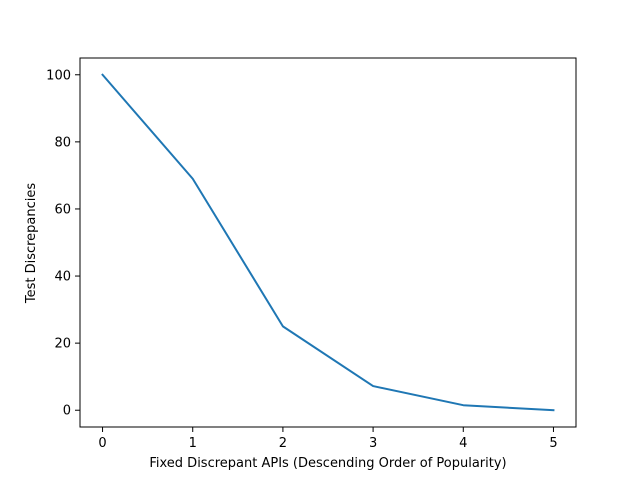 This screenshot has height=480, width=640. Describe the element at coordinates (553, 443) in the screenshot. I see `x-tick-label: 5` at that location.